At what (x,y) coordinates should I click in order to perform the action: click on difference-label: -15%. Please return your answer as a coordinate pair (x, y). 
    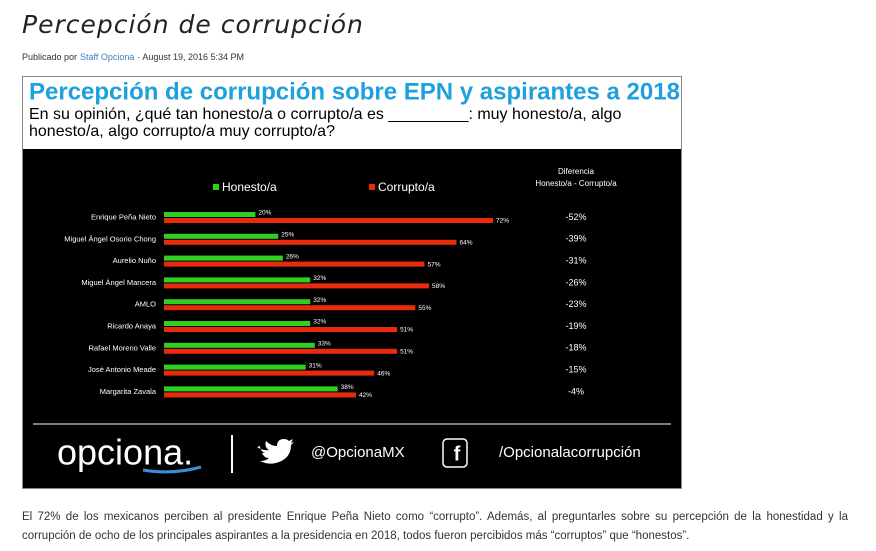
    Looking at the image, I should click on (575, 369).